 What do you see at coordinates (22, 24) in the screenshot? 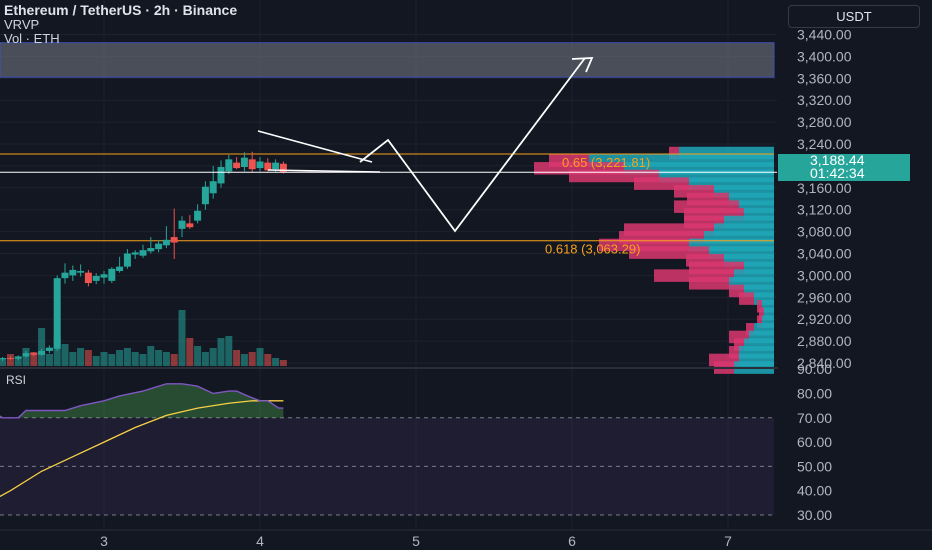
I see `vrvp-indicator-label: VRVP` at bounding box center [22, 24].